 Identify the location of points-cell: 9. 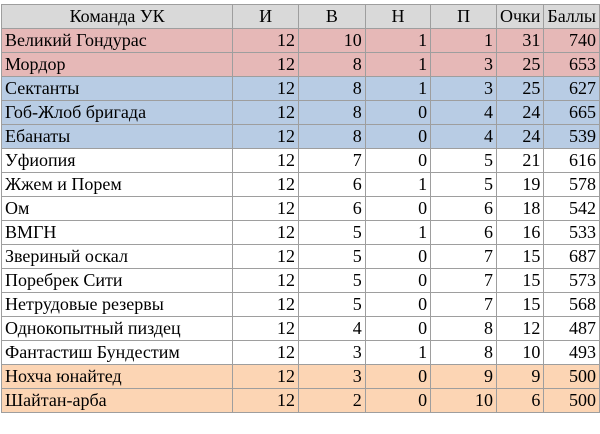
(520, 376).